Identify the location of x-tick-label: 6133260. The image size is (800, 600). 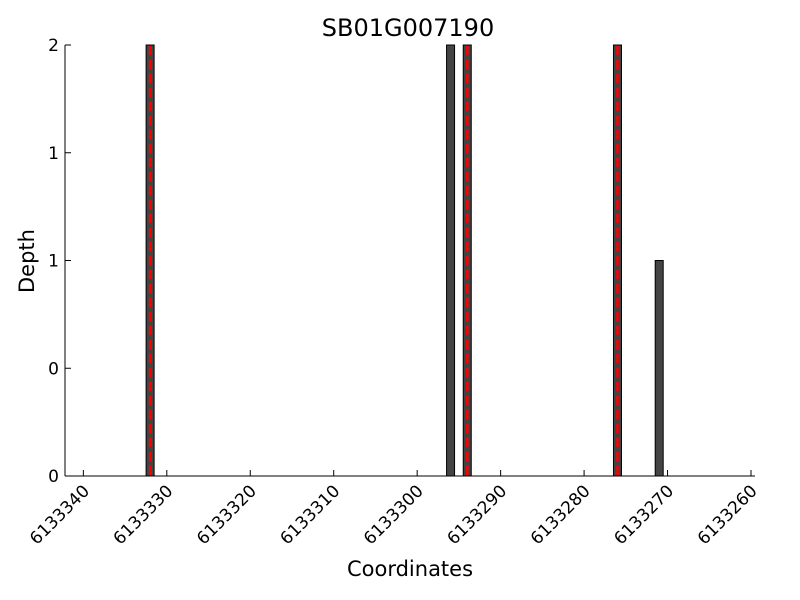
(728, 515).